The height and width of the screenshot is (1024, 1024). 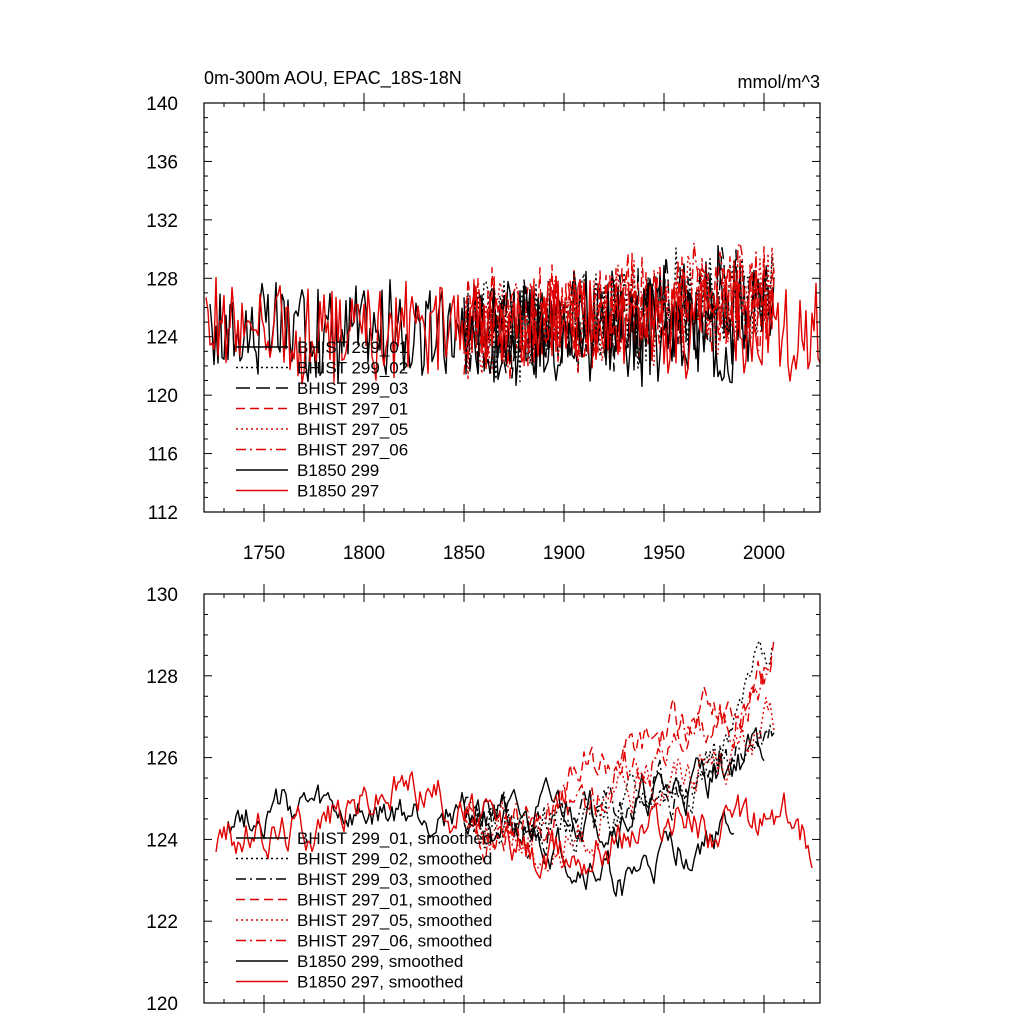 What do you see at coordinates (352, 409) in the screenshot?
I see `legend-entry: BHIST 297_01` at bounding box center [352, 409].